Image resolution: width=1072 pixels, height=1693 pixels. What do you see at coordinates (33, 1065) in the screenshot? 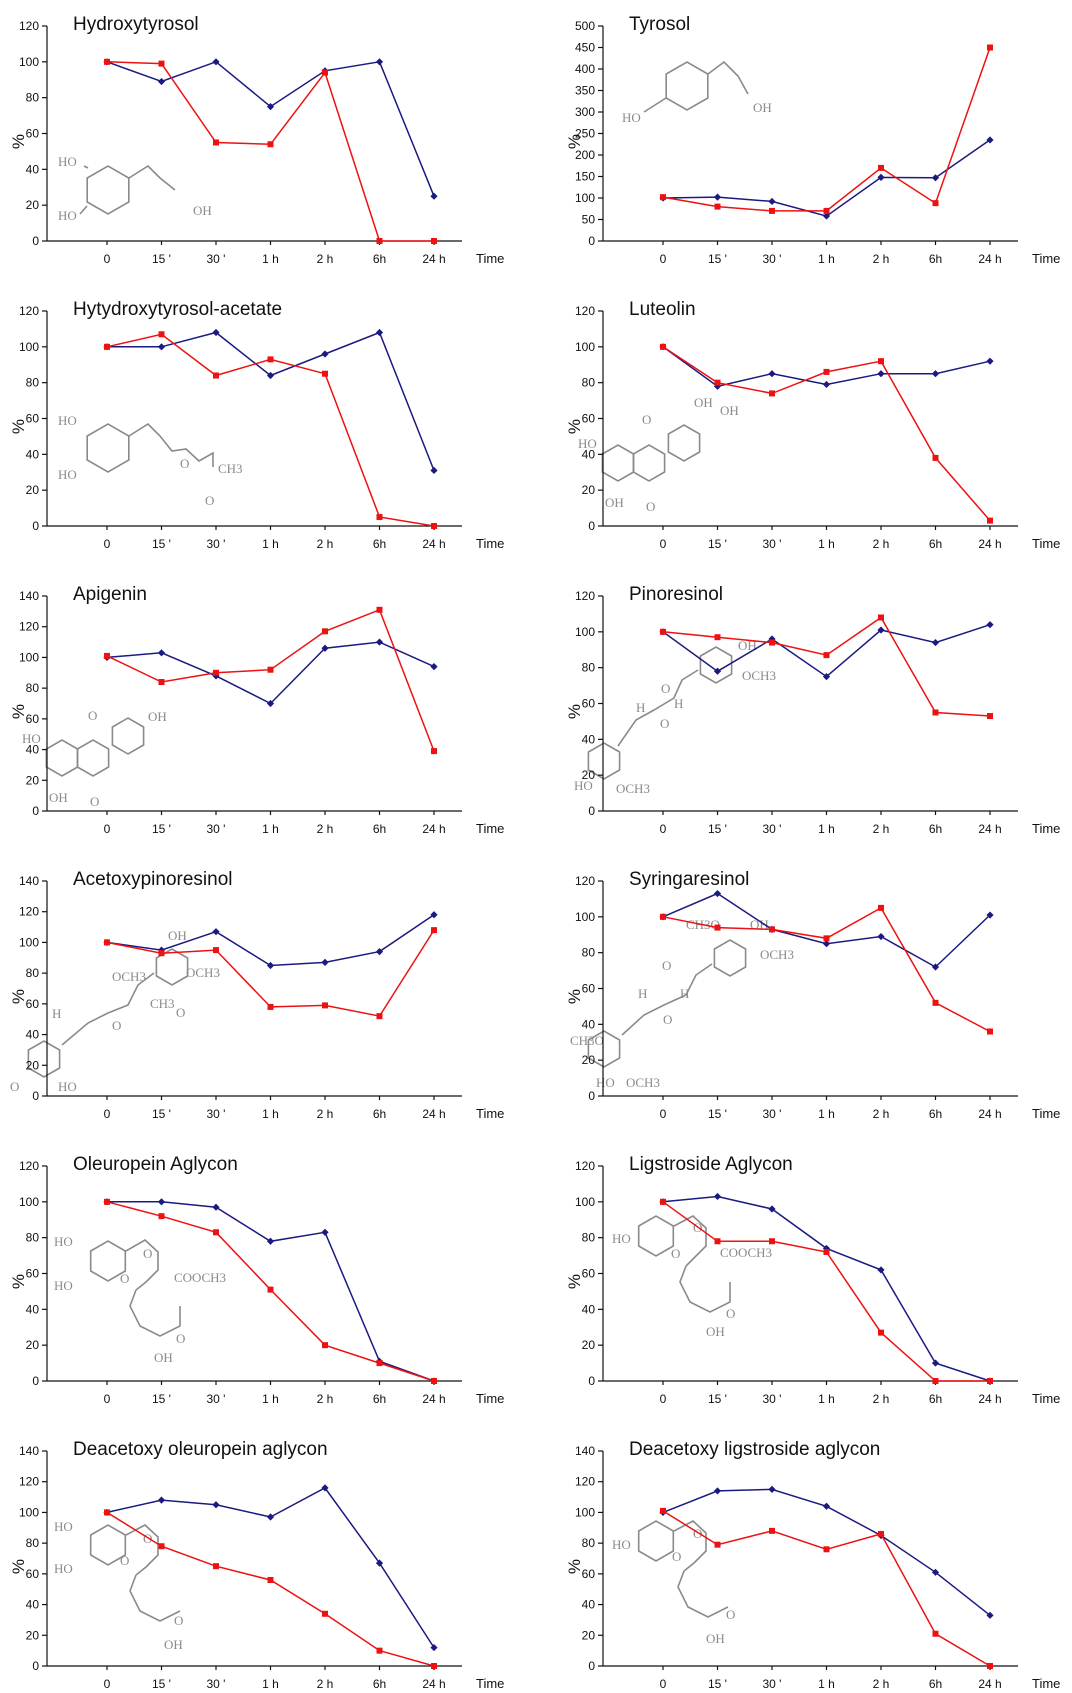
I see `y-tick-label: 20` at bounding box center [33, 1065].